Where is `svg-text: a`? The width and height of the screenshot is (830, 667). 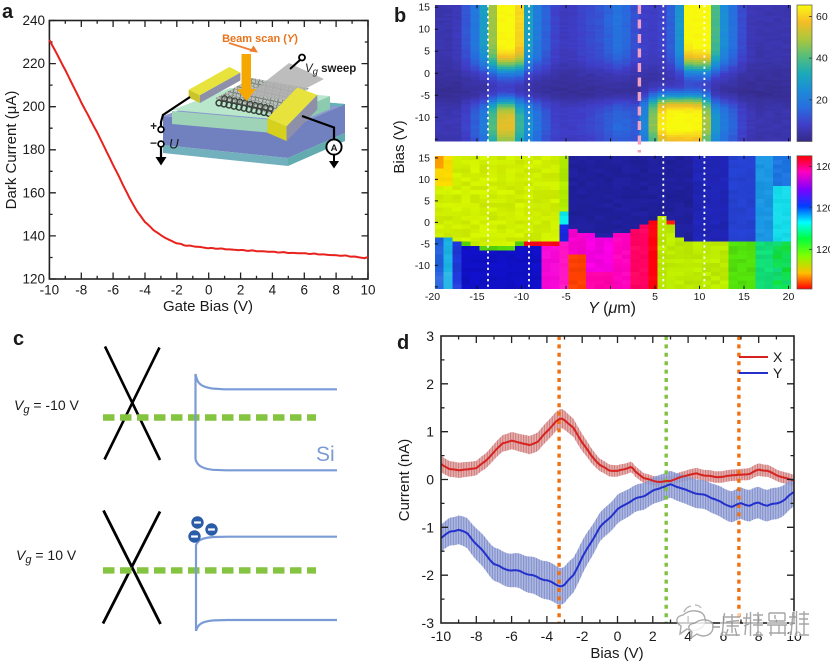
svg-text: a is located at coordinates (8, 12).